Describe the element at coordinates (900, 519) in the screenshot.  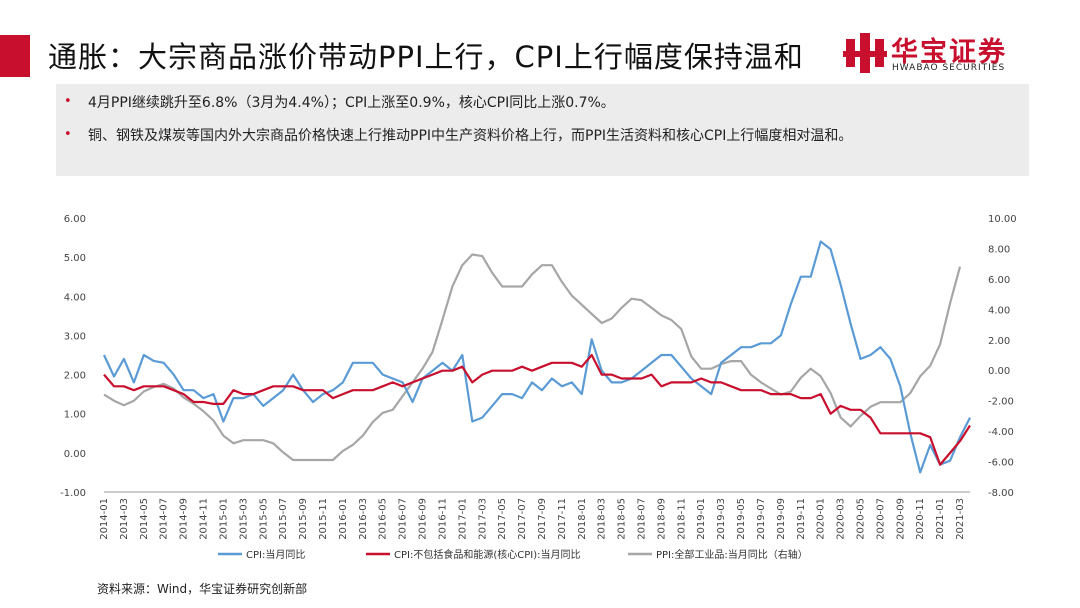
I see `x-tick-label: 2020-09` at that location.